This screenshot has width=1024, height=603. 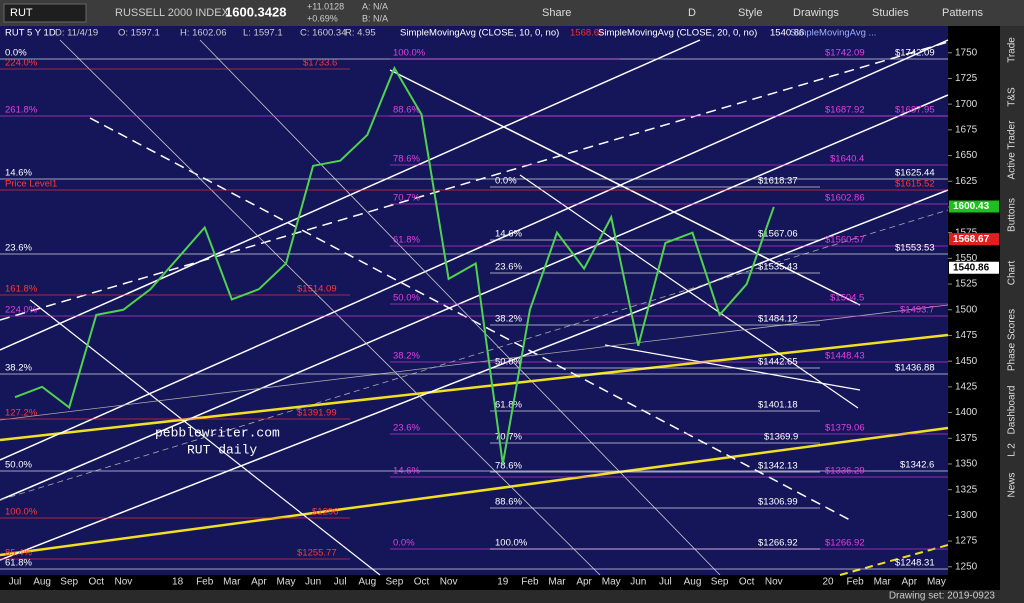 I want to click on annotation: $1296, so click(x=325, y=512).